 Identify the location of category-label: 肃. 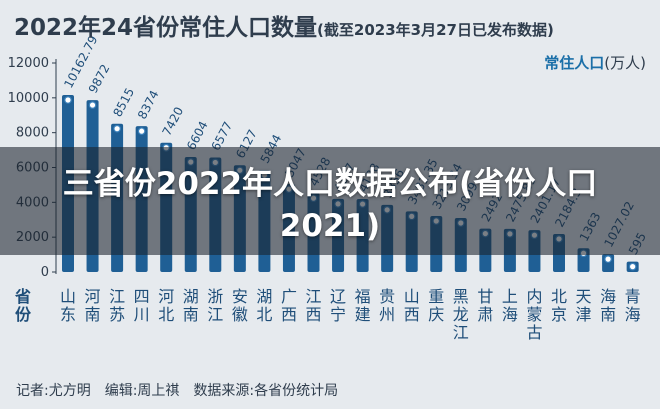
(485, 314).